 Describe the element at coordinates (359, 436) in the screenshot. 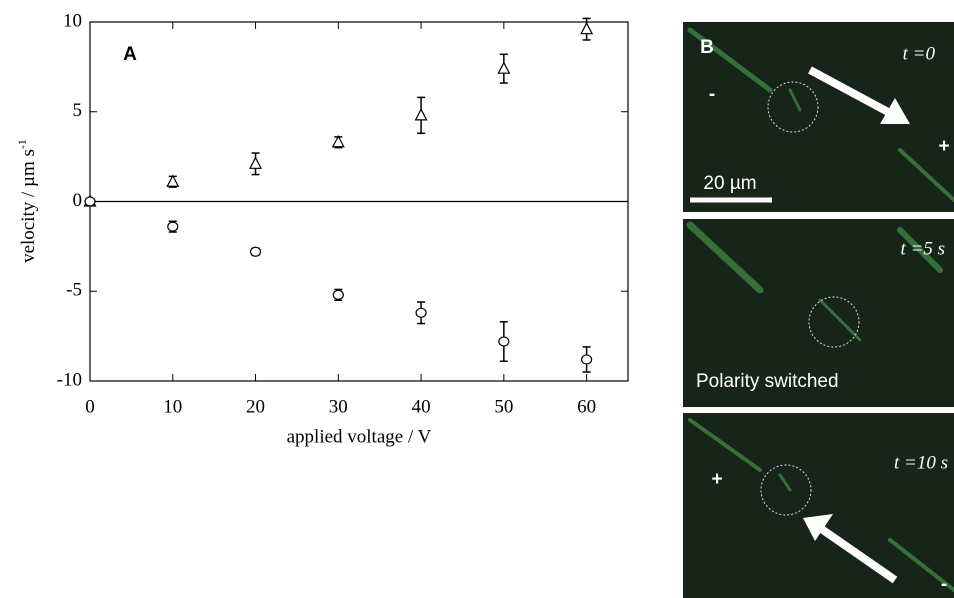

I see `x-axis-label: applied voltage / V` at that location.